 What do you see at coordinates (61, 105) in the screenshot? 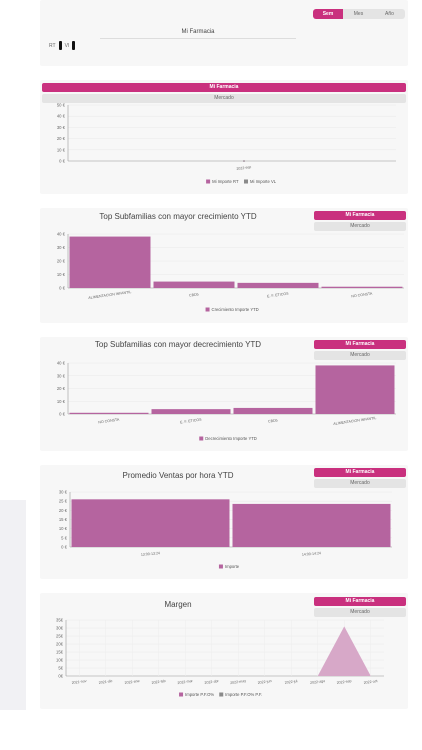
I see `y-tick-label: 50 €` at bounding box center [61, 105].